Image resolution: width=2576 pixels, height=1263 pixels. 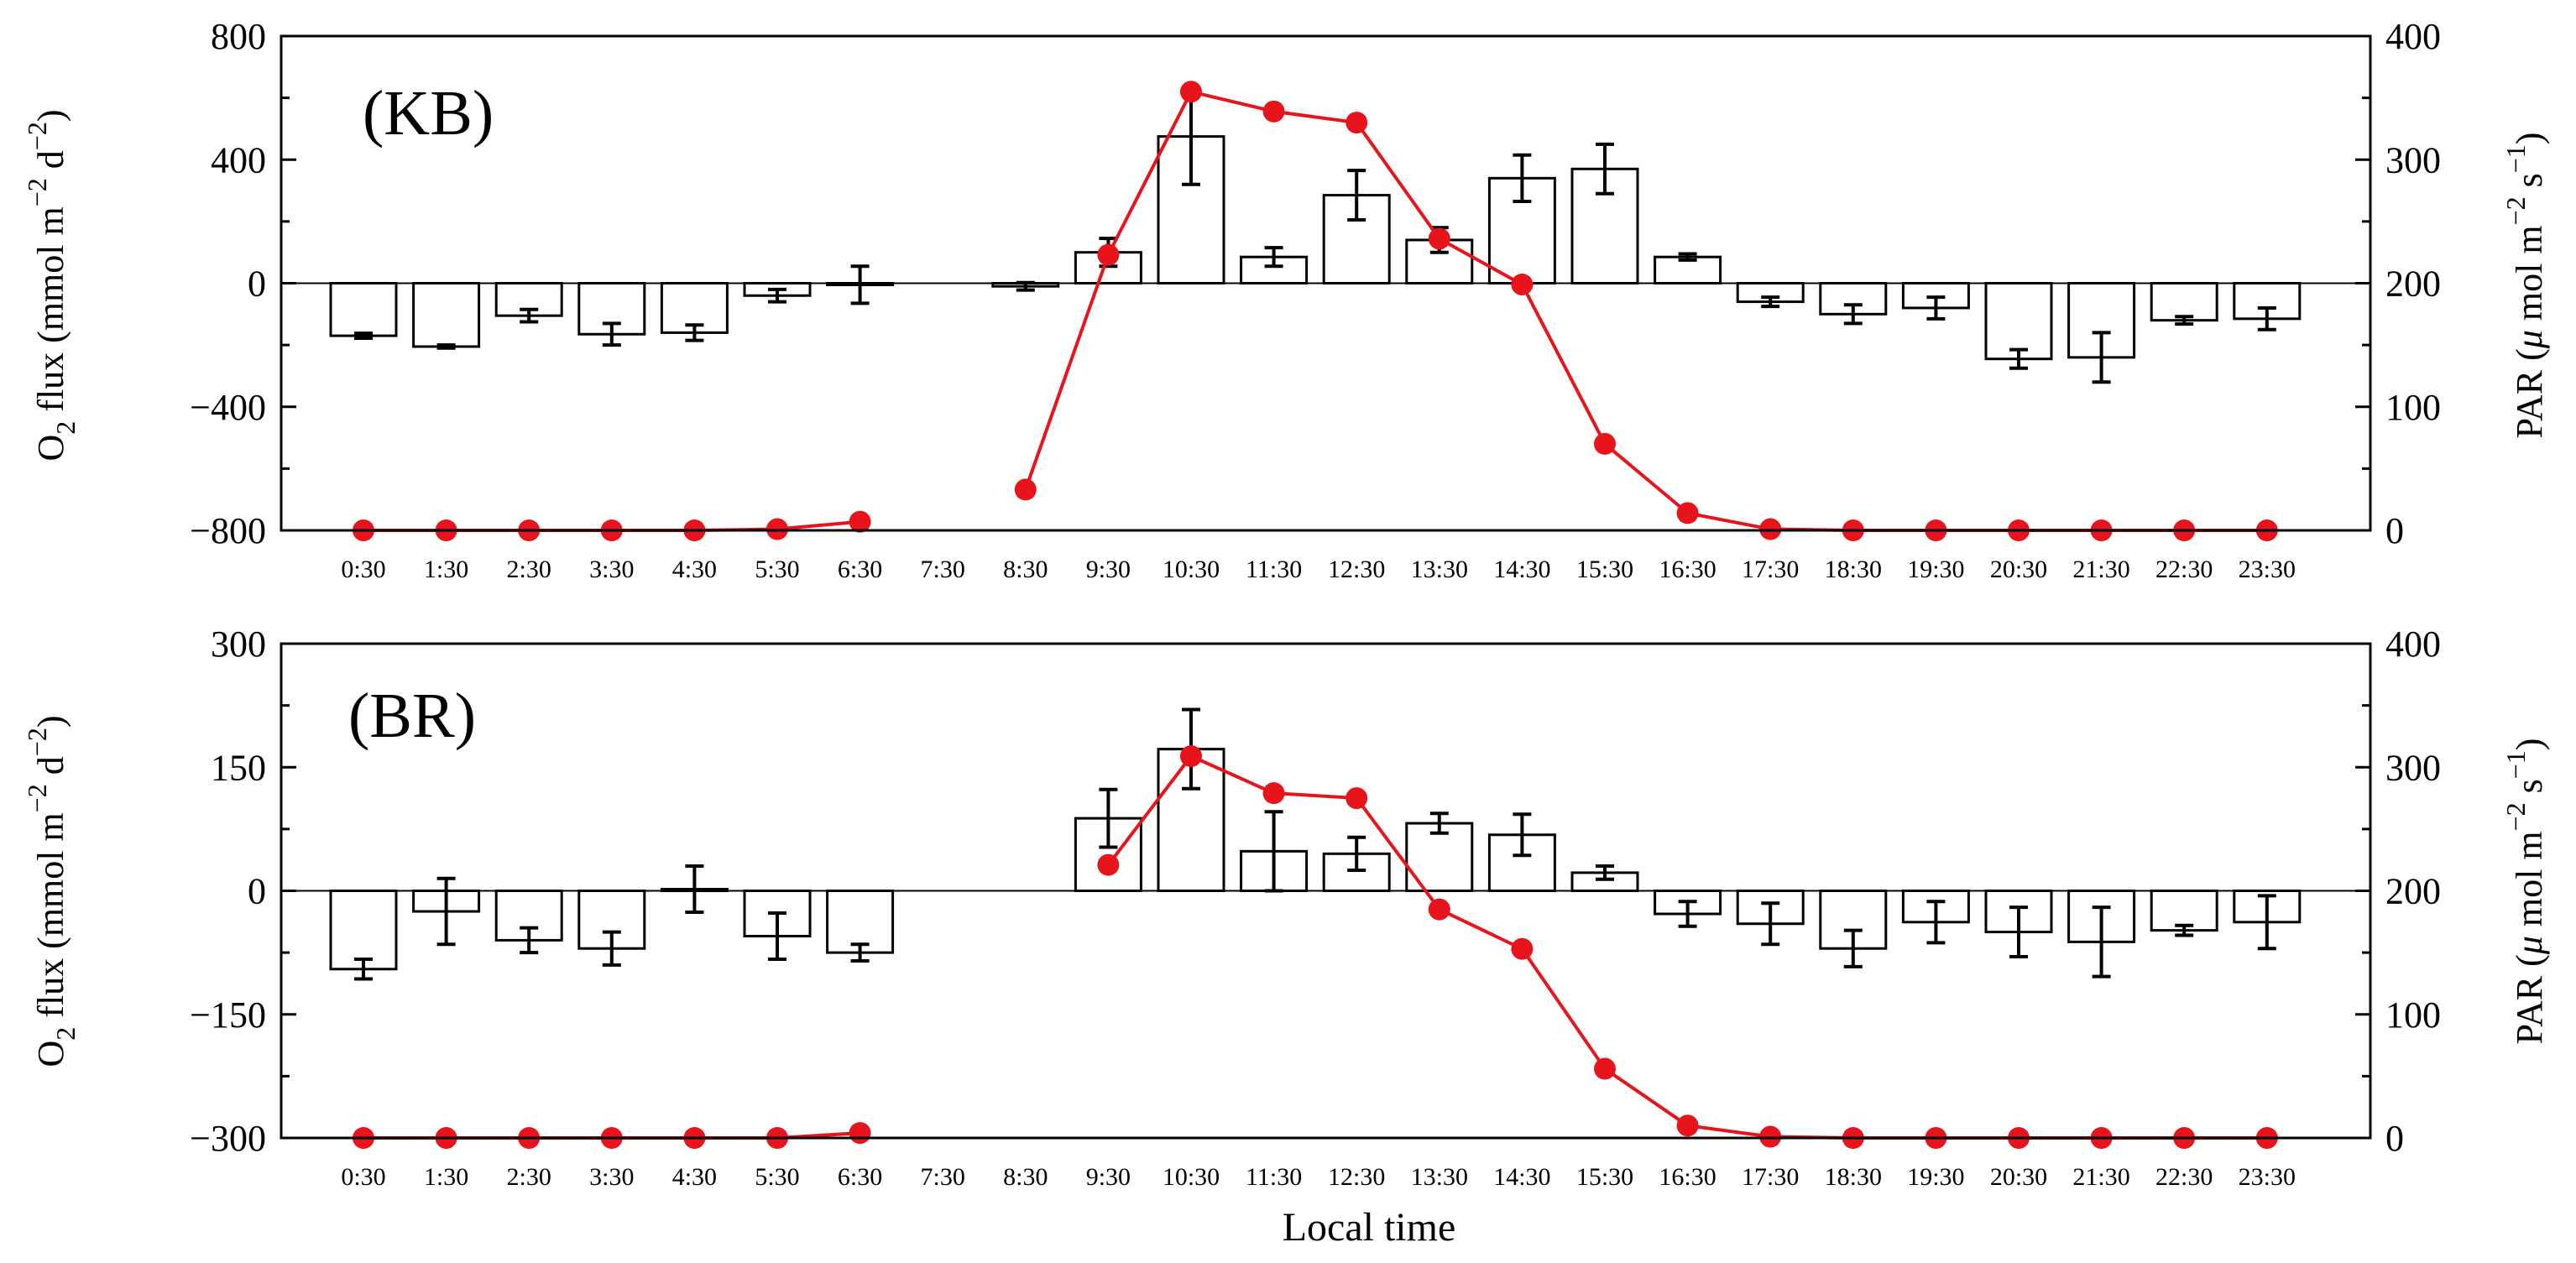 I want to click on kb-x-tick-label-14: 14:30, so click(x=1521, y=569).